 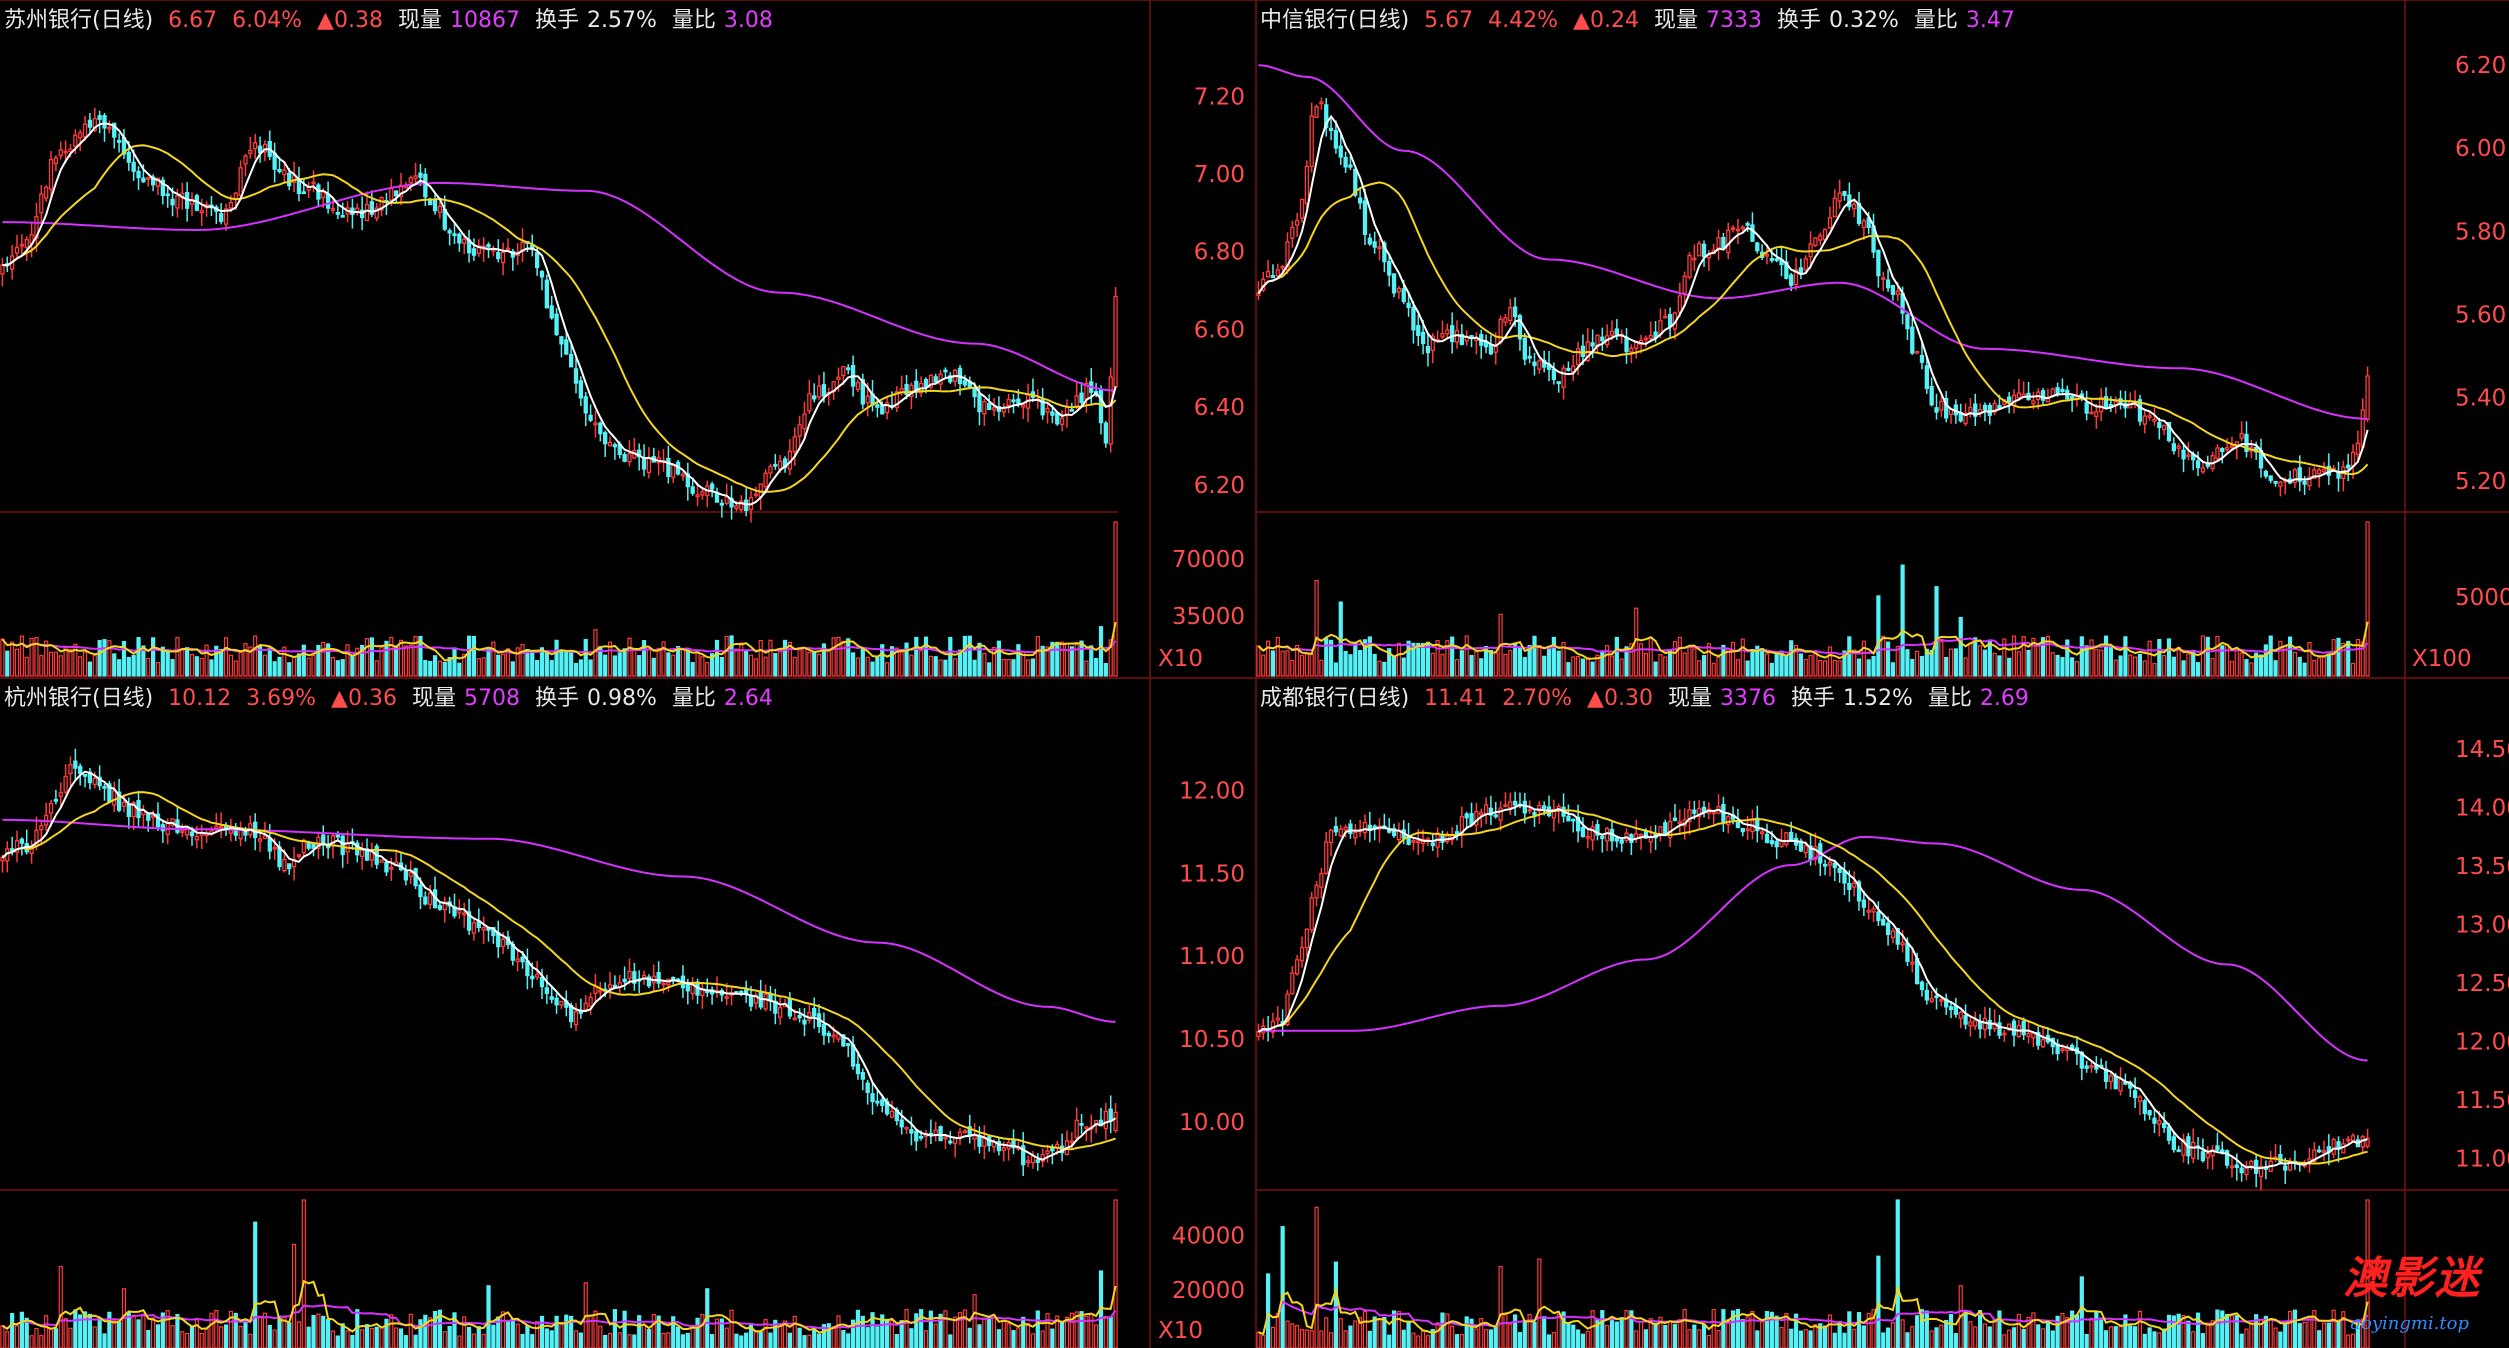 I want to click on volume-label: 现量, so click(x=1675, y=20).